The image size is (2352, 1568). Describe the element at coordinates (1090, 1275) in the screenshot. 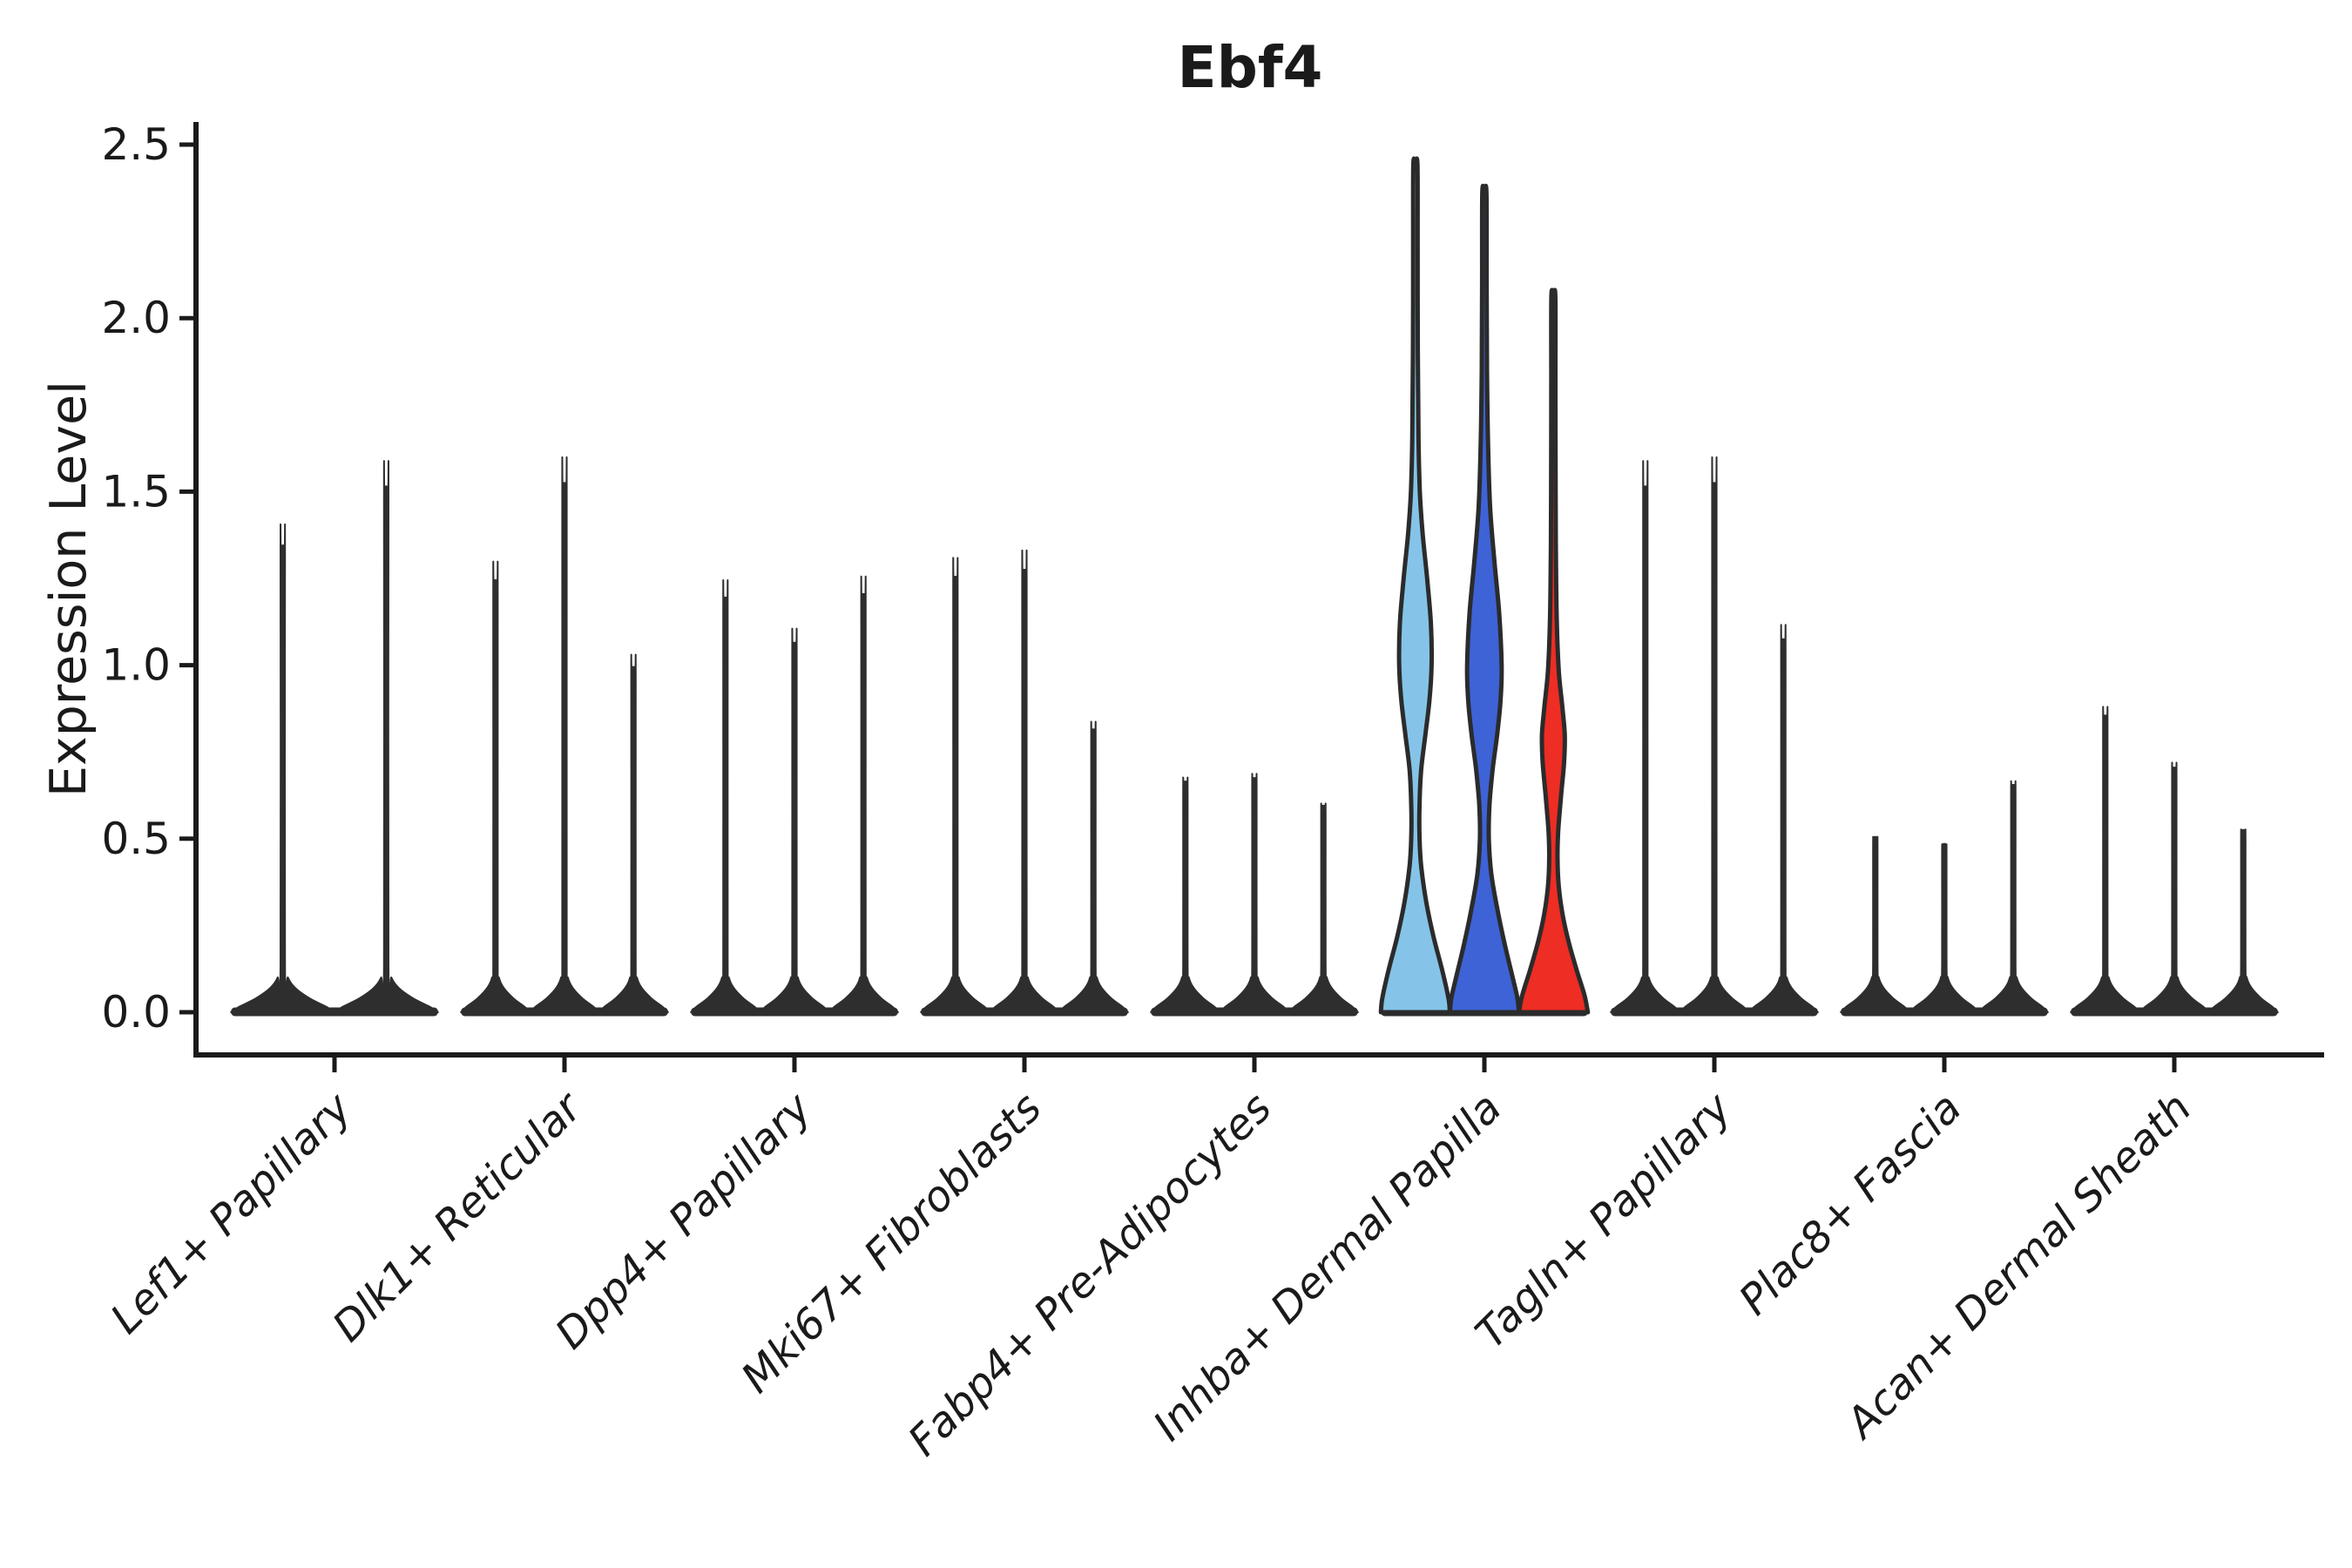

I see `x-tick-label: Fabp4+ Pre-Adipocytes` at that location.